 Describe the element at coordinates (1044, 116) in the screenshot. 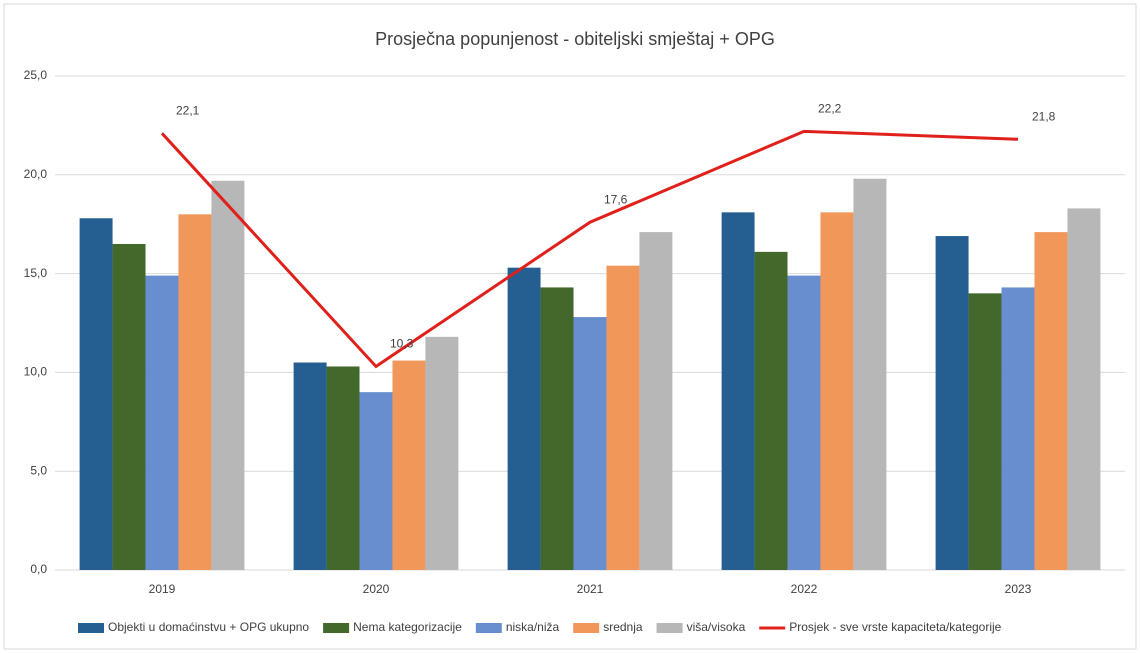

I see `data-label: 21,8` at that location.